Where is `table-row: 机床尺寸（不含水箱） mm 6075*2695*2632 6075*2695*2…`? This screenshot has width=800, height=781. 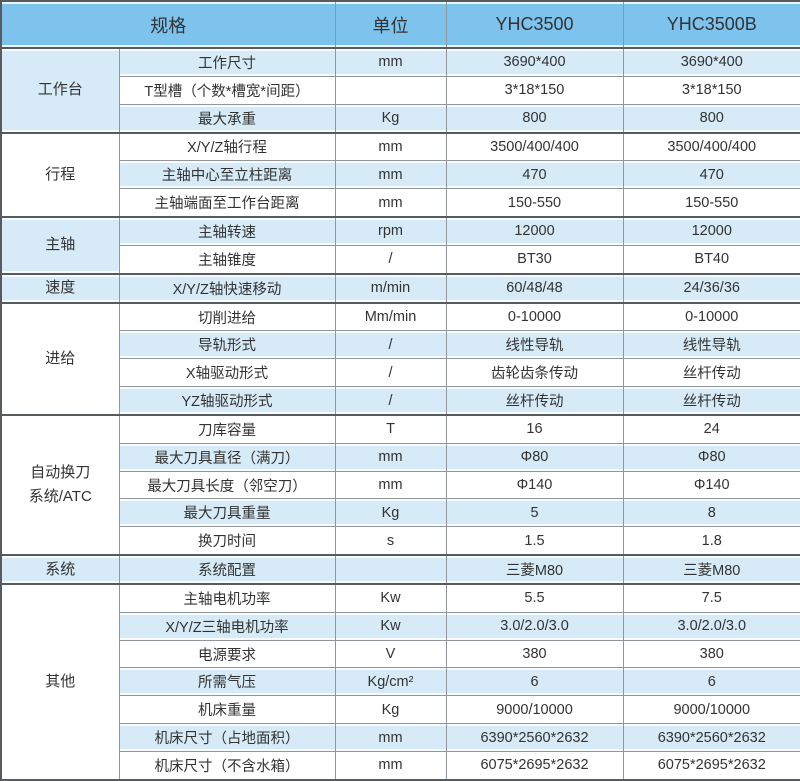 table-row: 机床尺寸（不含水箱） mm 6075*2695*2632 6075*2695*2… is located at coordinates (400, 765).